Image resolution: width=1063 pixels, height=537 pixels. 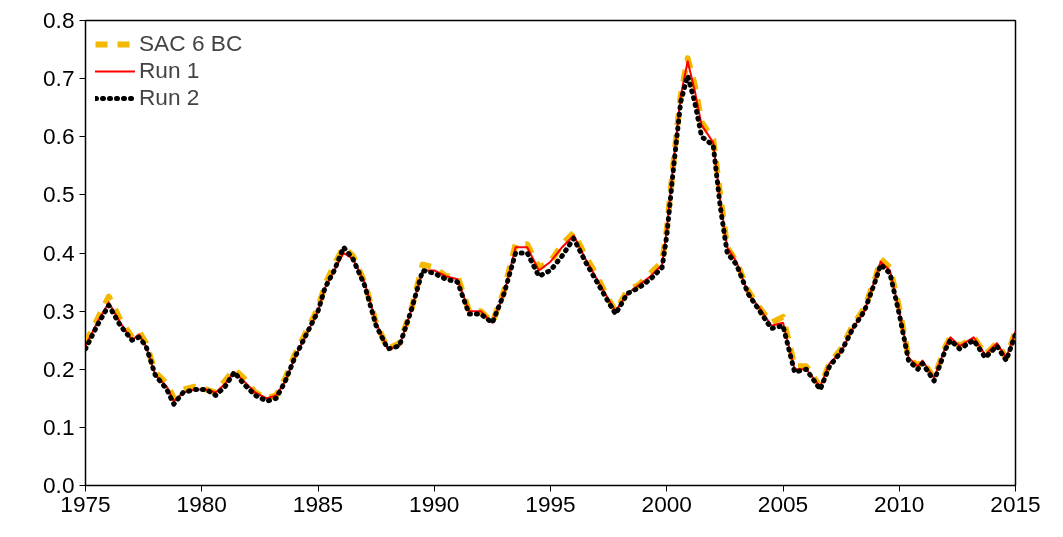 I want to click on y-tick-label: 0.7, so click(x=59, y=78).